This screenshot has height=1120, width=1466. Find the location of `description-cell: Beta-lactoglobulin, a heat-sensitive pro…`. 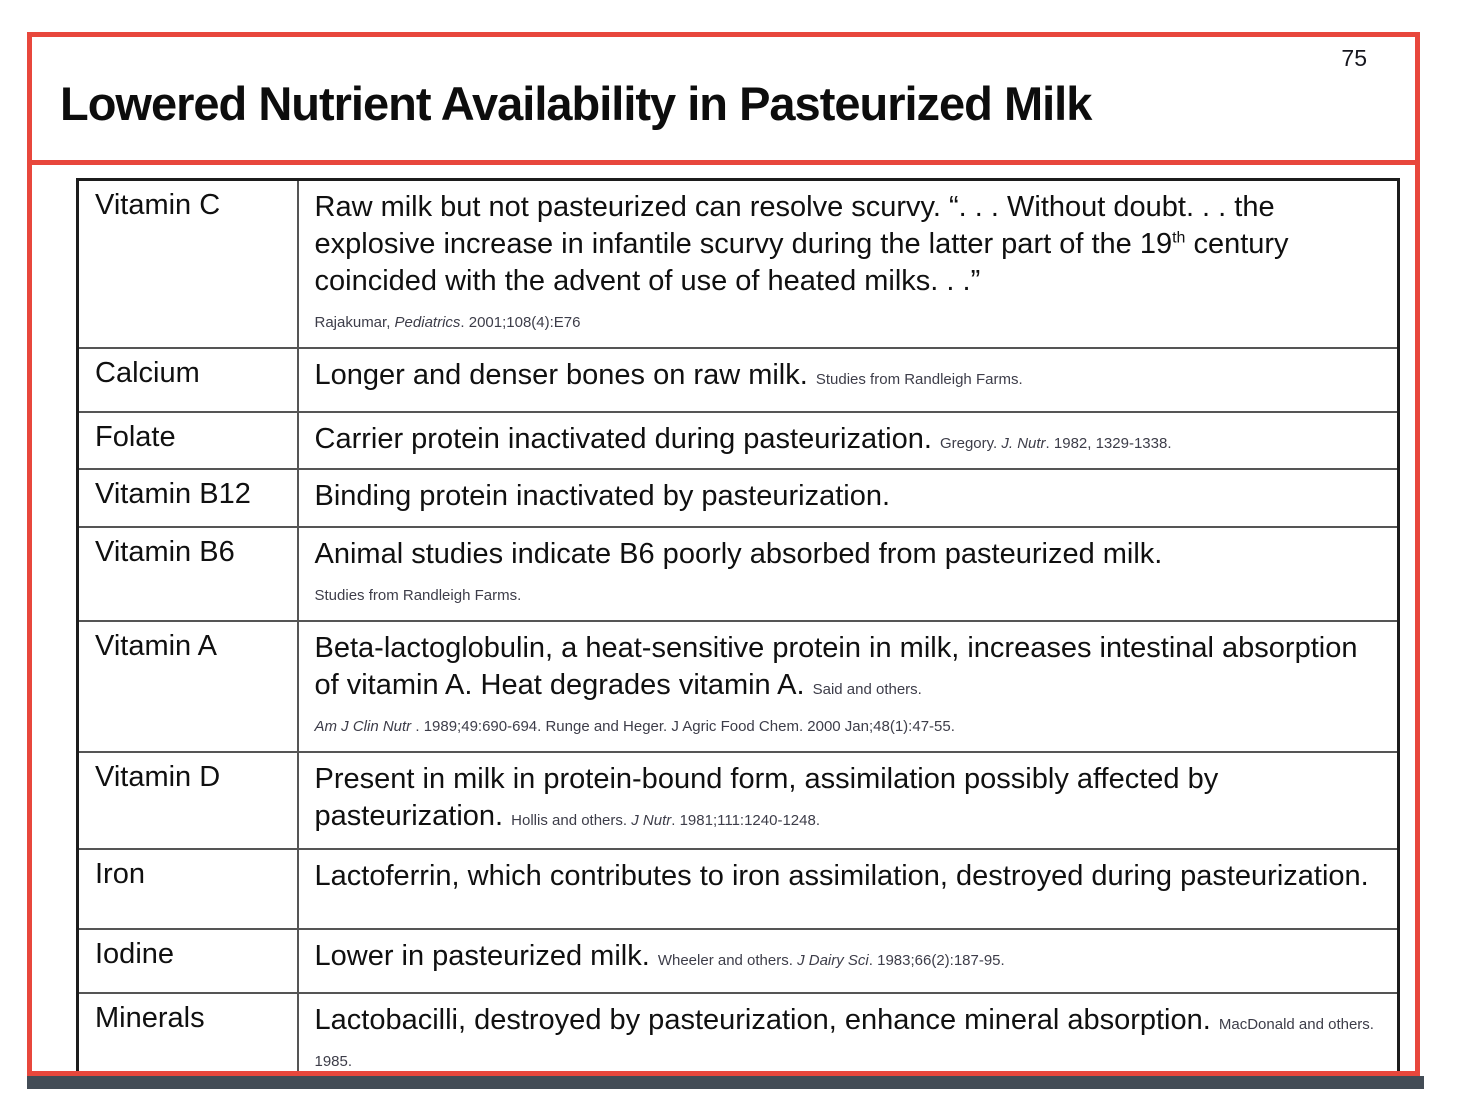

description-cell: Beta-lactoglobulin, a heat-sensitive pro… is located at coordinates (848, 686).